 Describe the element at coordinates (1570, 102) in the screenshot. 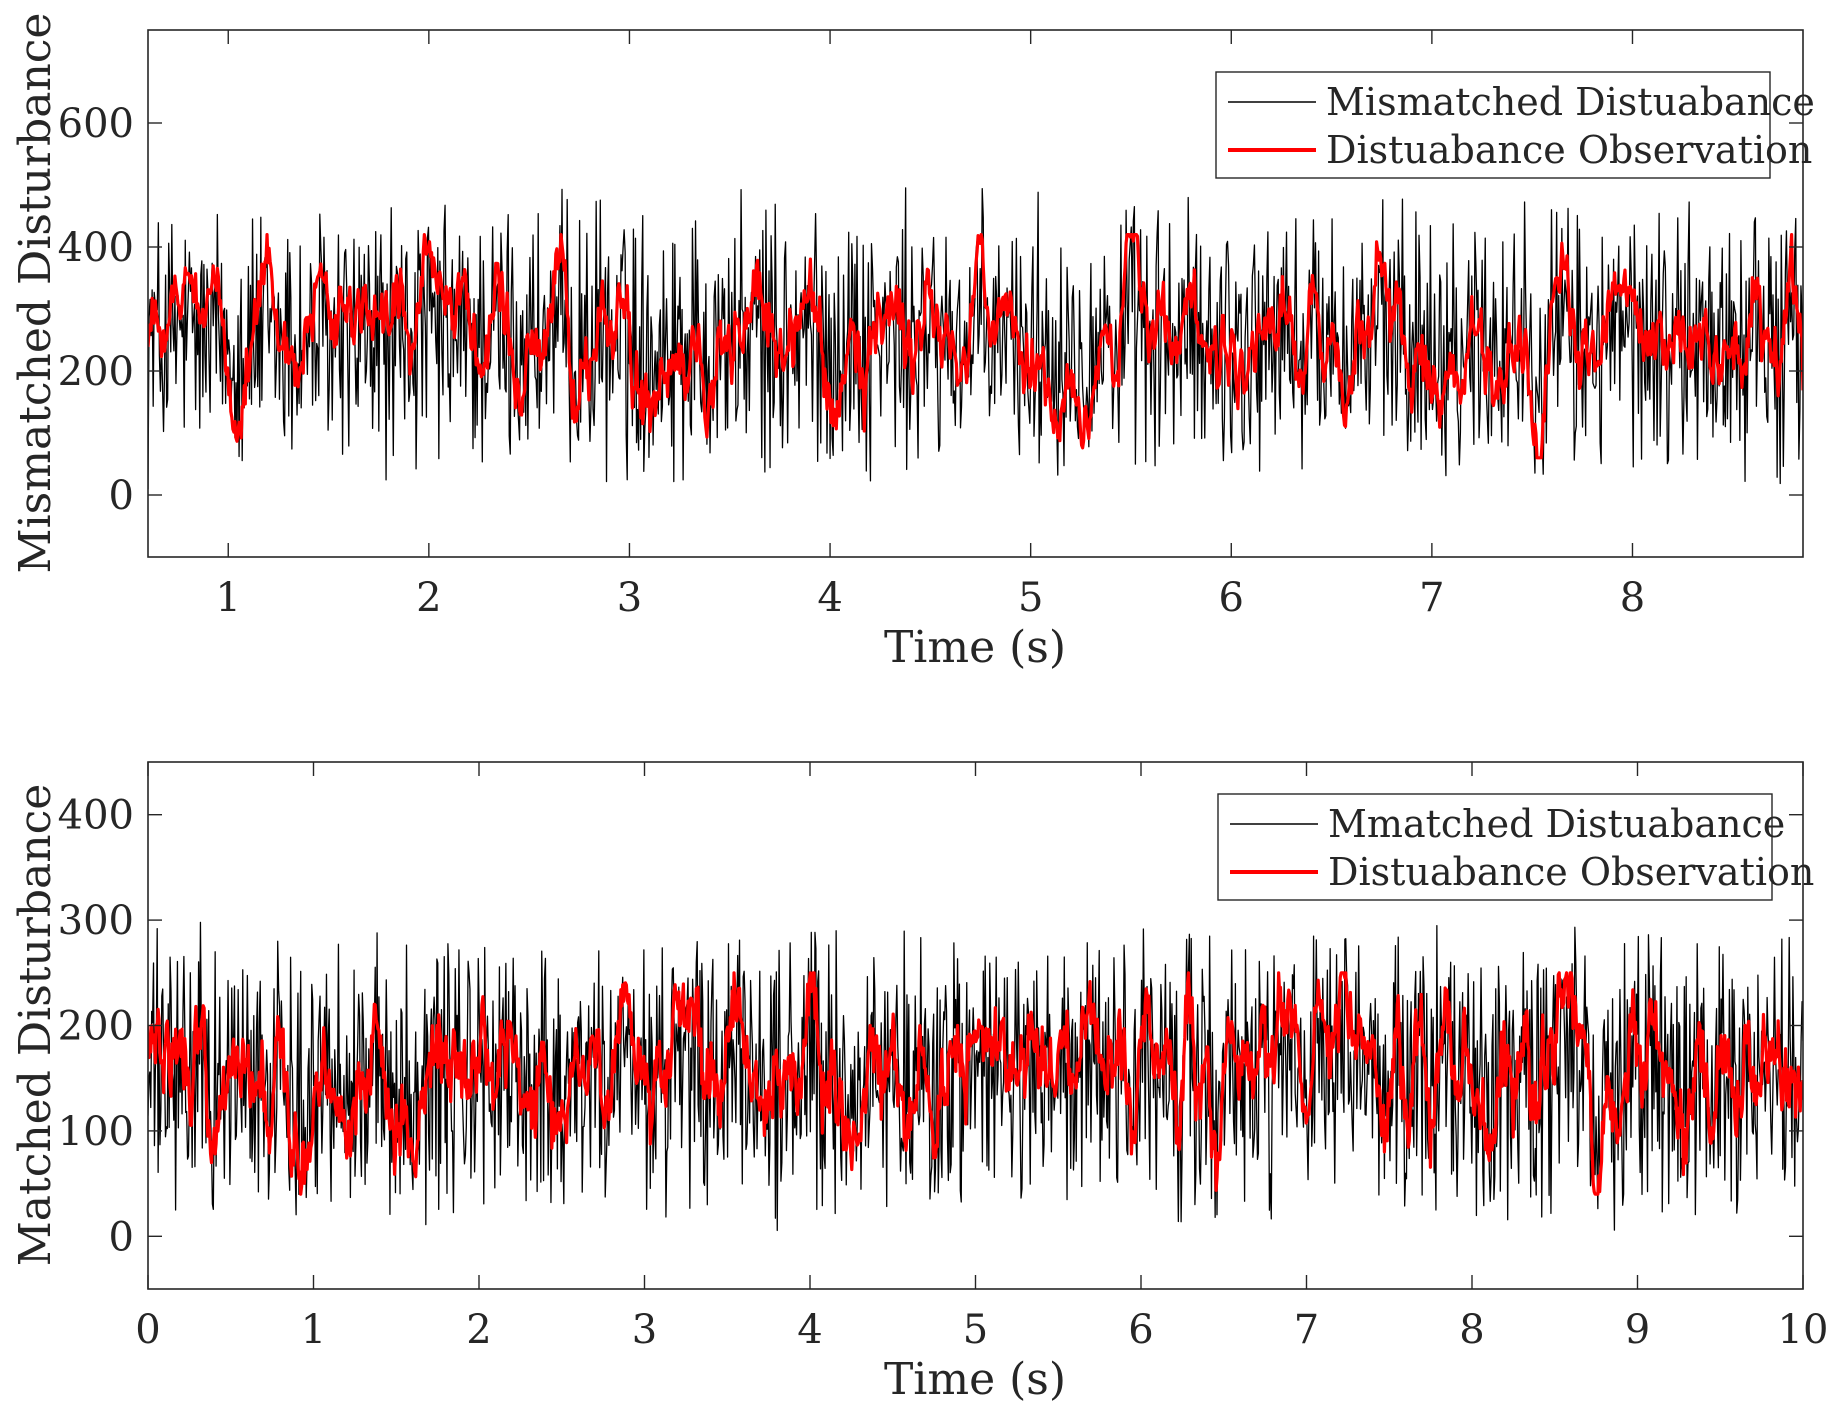

I see `legend-label-mismatched-disturbance: Mismatched Distuabance` at that location.